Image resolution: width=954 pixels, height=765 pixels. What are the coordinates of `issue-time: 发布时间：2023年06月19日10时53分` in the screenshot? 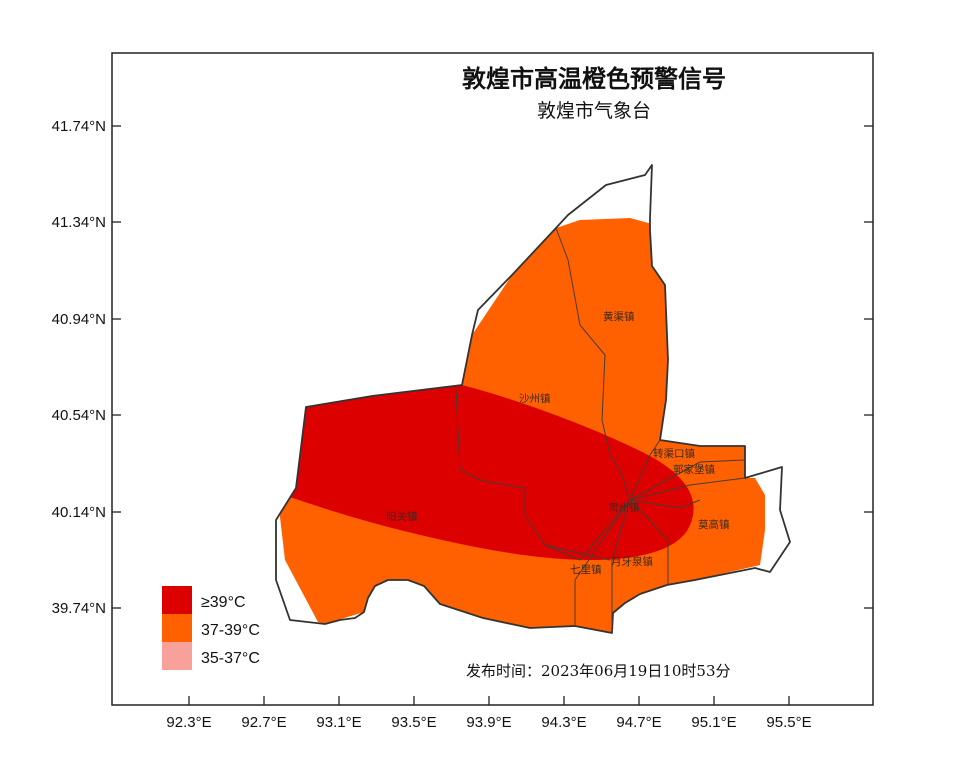 It's located at (598, 671).